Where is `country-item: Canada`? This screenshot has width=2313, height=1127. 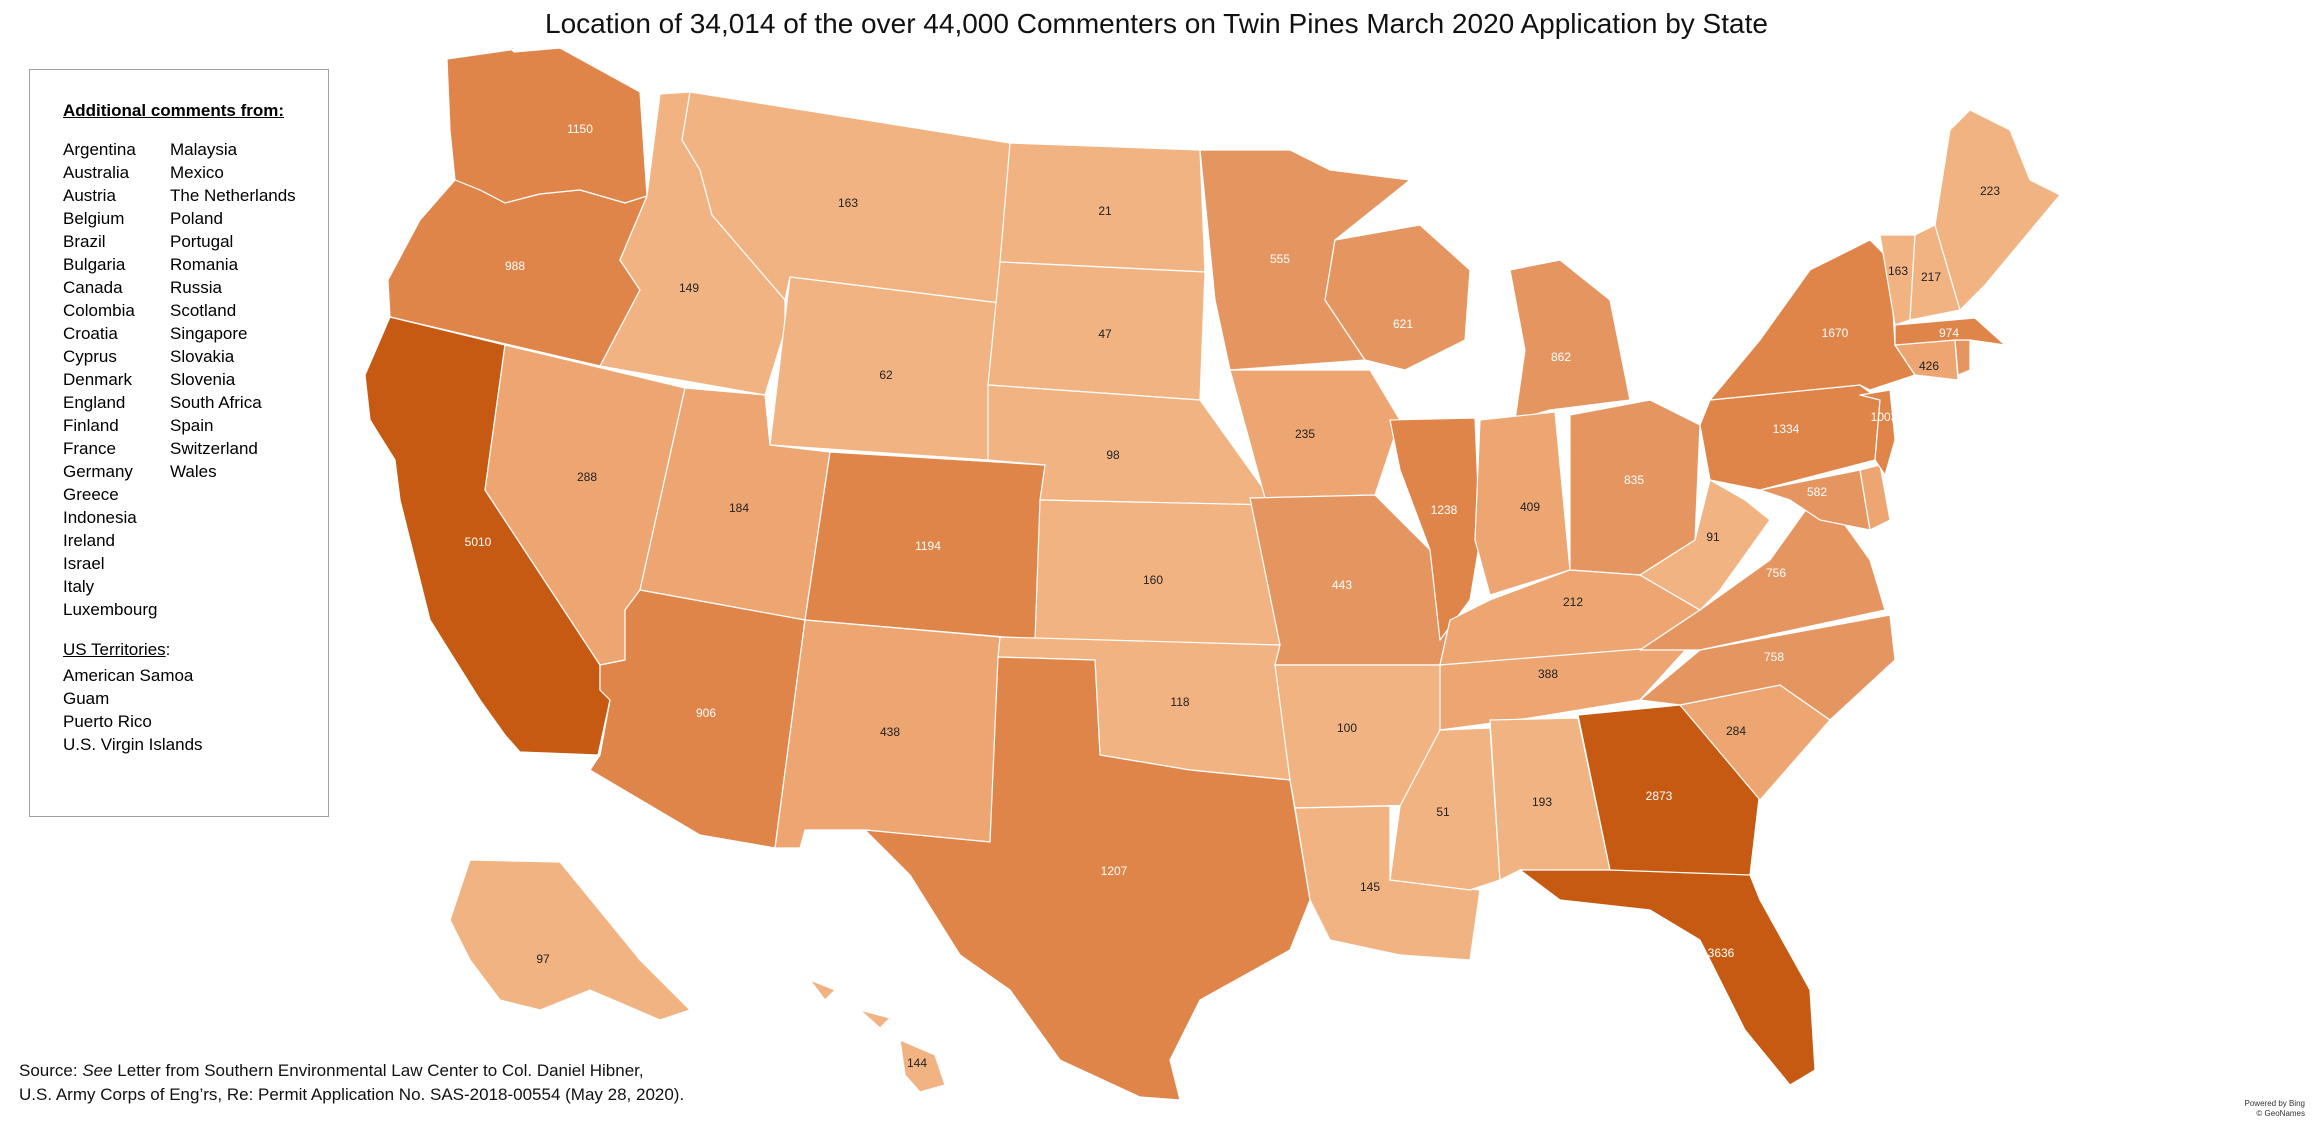
country-item: Canada is located at coordinates (93, 287).